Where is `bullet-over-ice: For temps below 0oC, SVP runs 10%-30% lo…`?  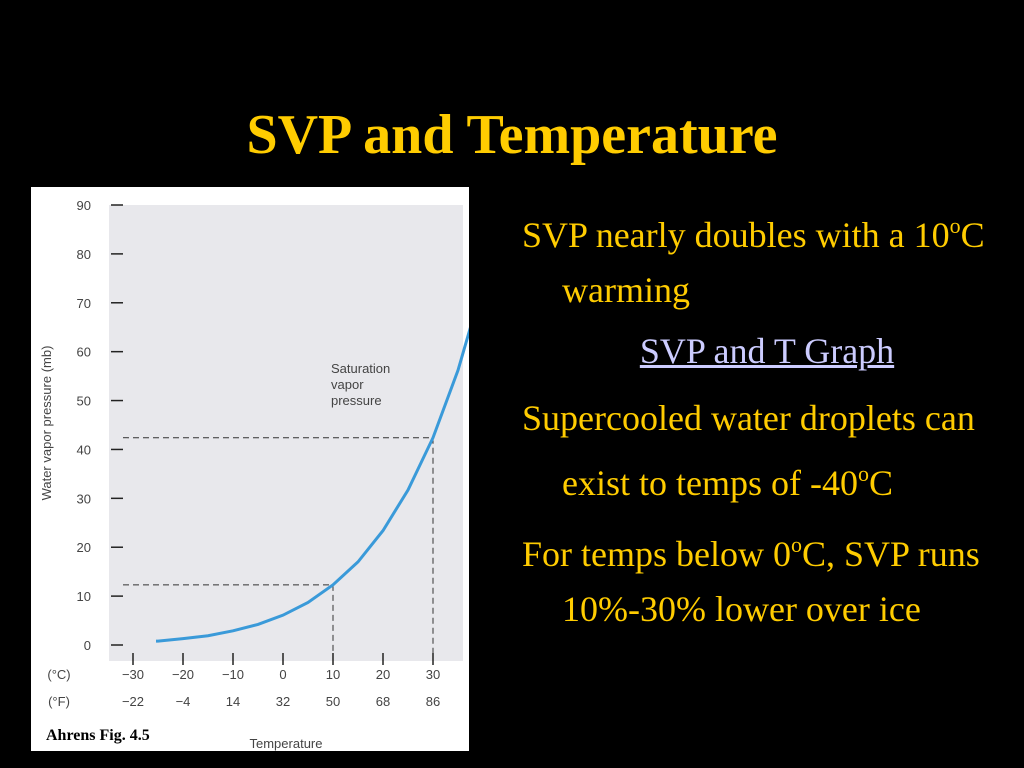
bullet-over-ice: For temps below 0oC, SVP runs 10%-30% lo… is located at coordinates (767, 577).